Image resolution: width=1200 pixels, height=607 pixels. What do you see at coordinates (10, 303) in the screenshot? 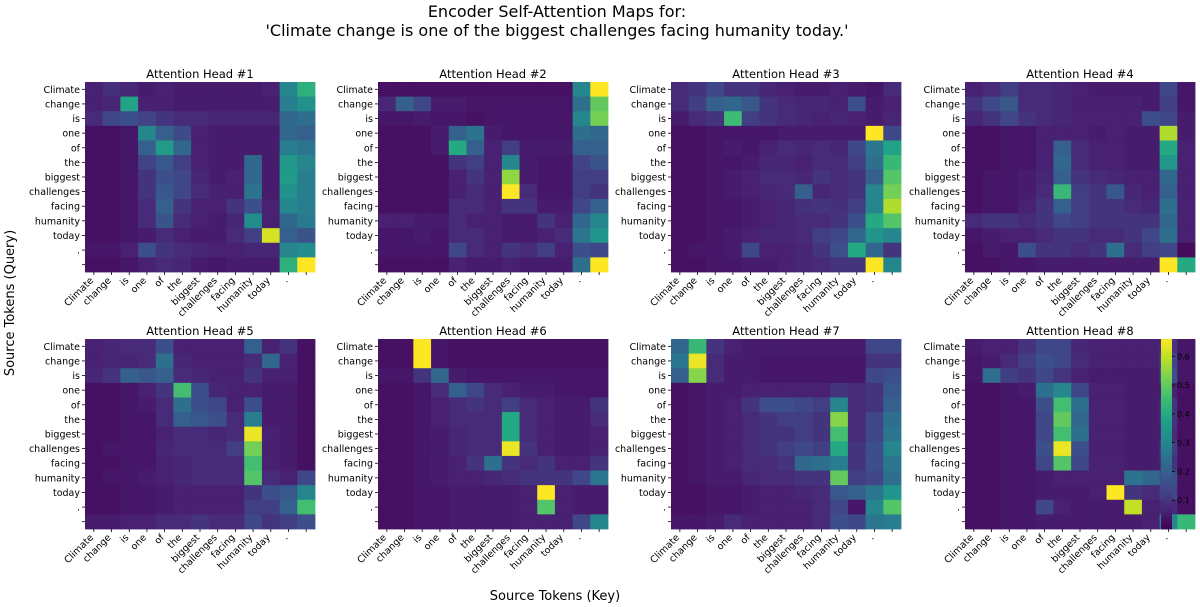
I see `y-axis-label: Source Tokens (Query)` at bounding box center [10, 303].